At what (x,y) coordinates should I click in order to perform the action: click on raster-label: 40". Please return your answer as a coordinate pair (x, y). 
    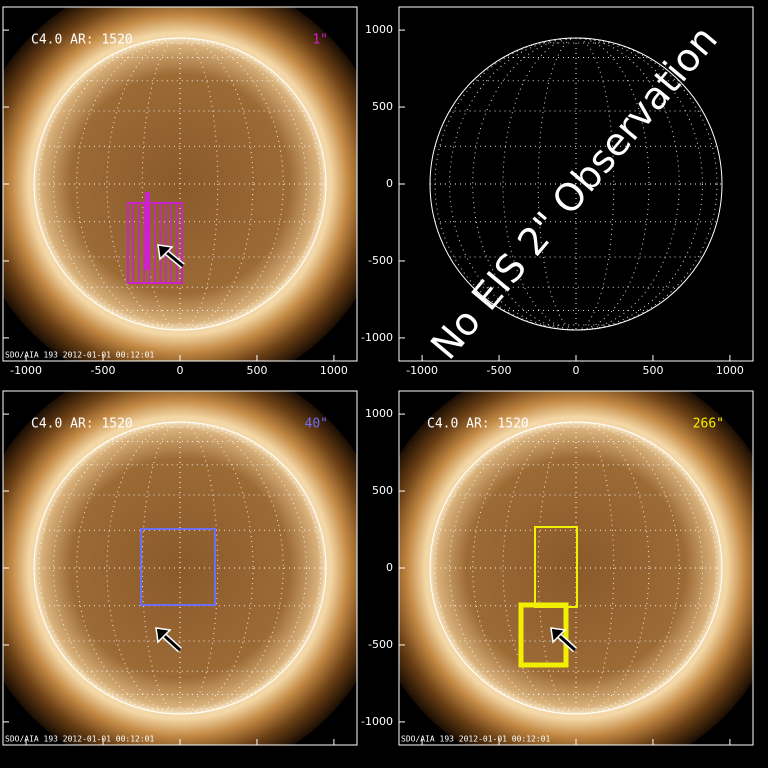
    Looking at the image, I should click on (316, 424).